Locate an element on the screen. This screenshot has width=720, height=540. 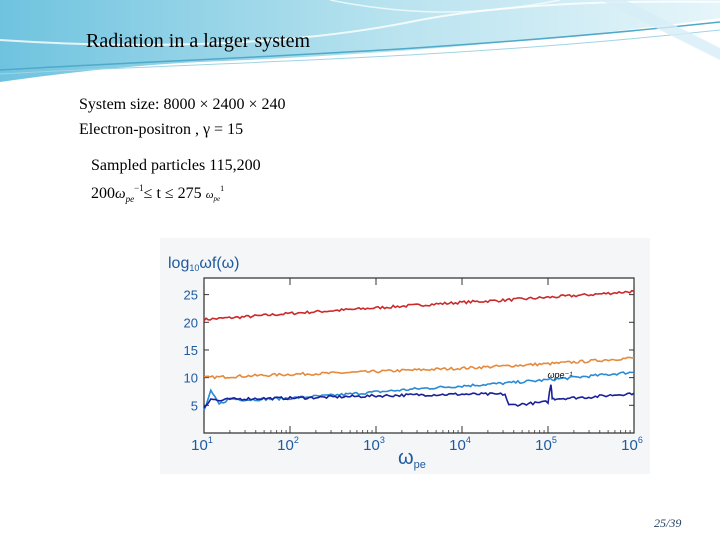
x-tick-label: 10⁴ is located at coordinates (460, 444).